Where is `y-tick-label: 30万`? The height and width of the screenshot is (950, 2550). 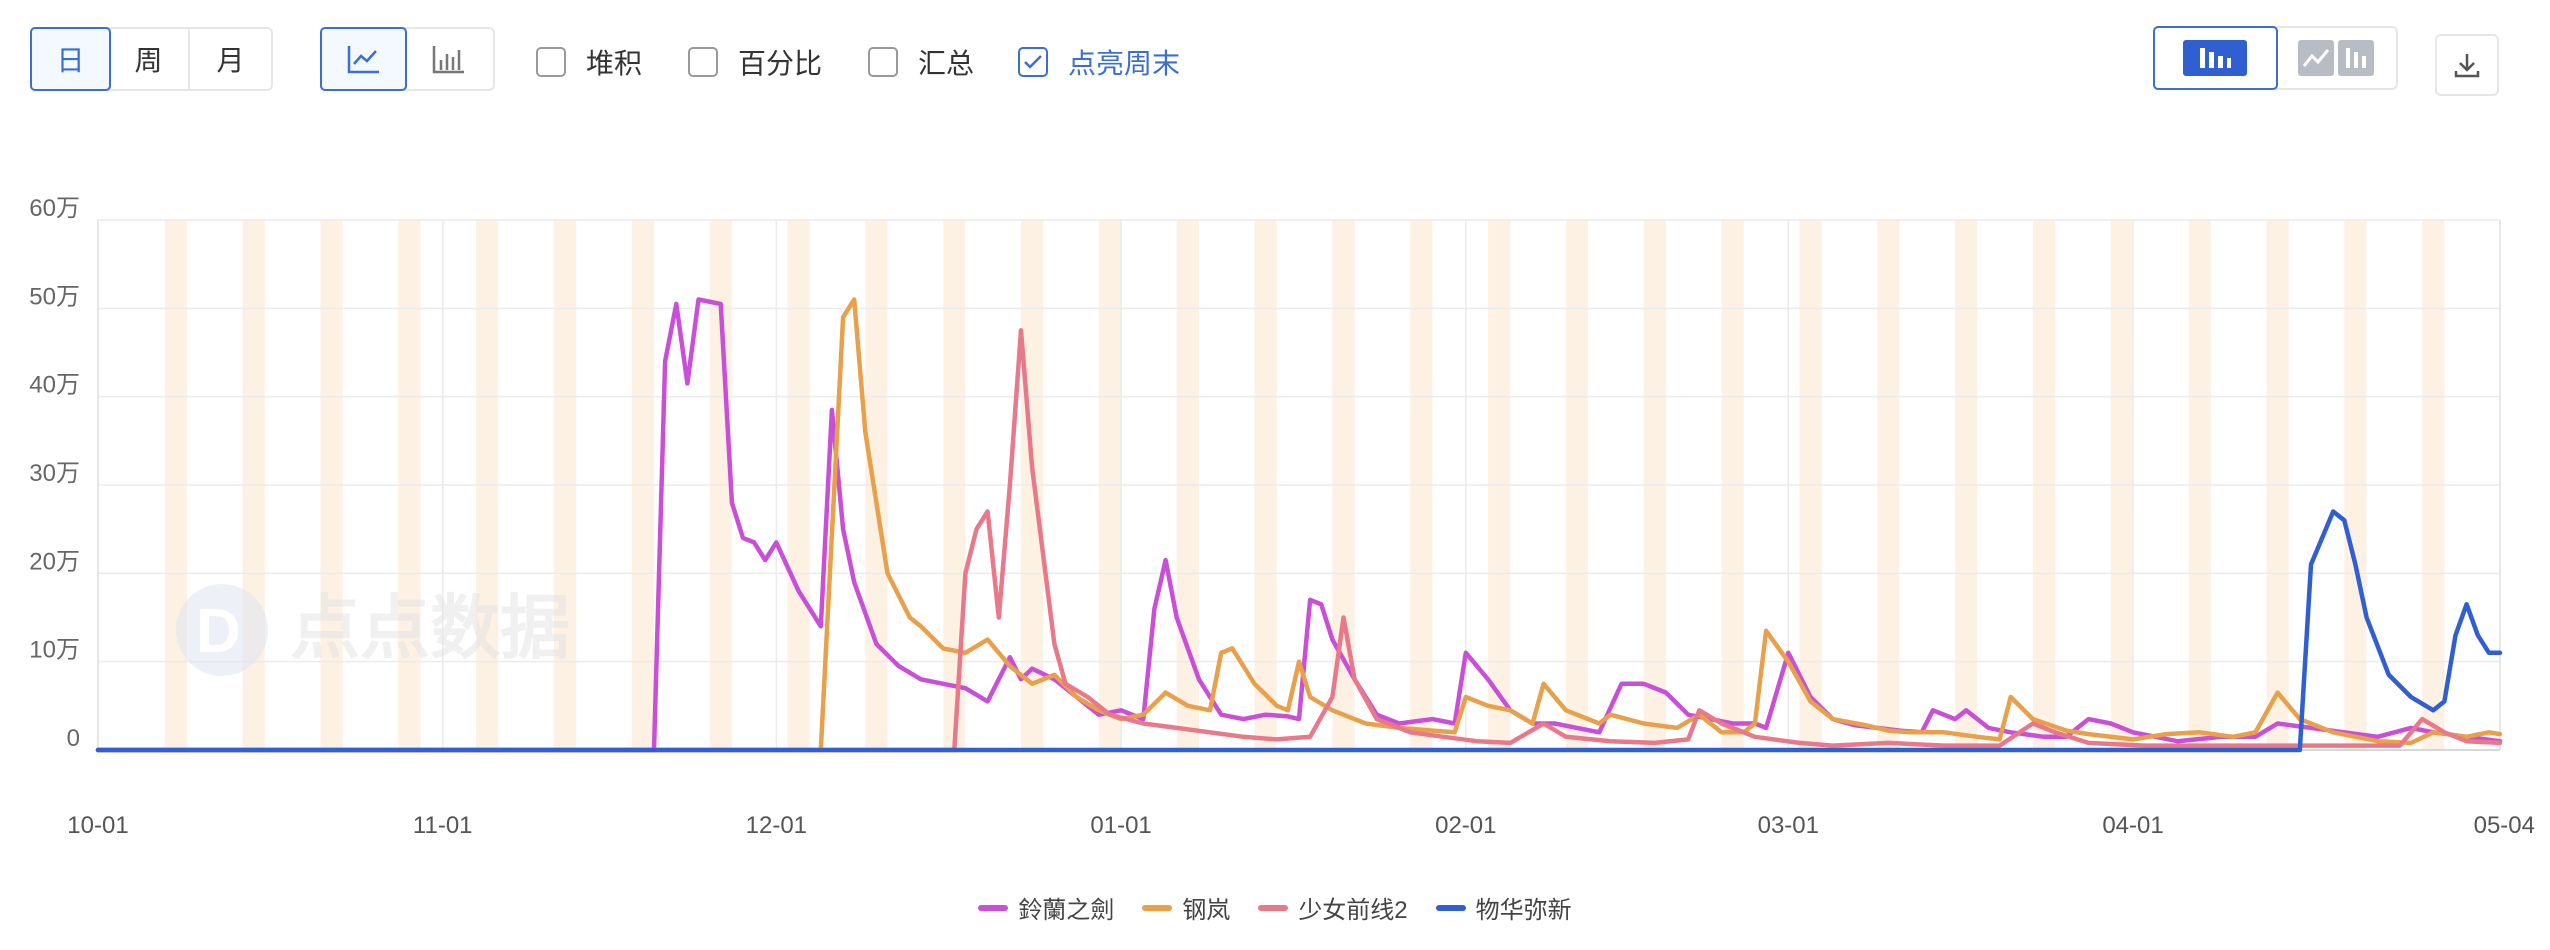
y-tick-label: 30万 is located at coordinates (54, 473).